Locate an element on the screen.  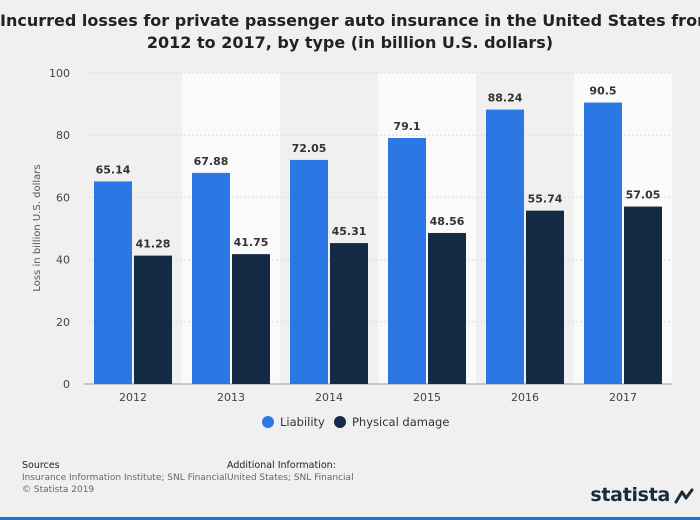
legend-label: Liability is located at coordinates (302, 422).